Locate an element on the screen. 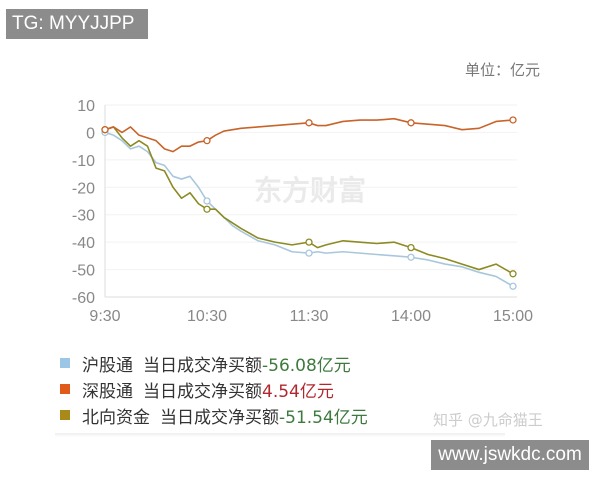 The width and height of the screenshot is (600, 480). legend-item-sz: 深股通 当日成交净买额 4.54亿元 is located at coordinates (214, 389).